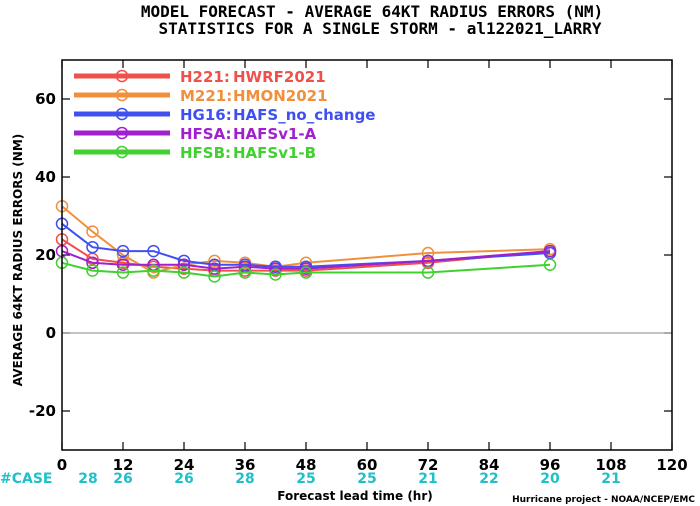 Image resolution: width=700 pixels, height=506 pixels. I want to click on x-tick-label: 0, so click(62, 465).